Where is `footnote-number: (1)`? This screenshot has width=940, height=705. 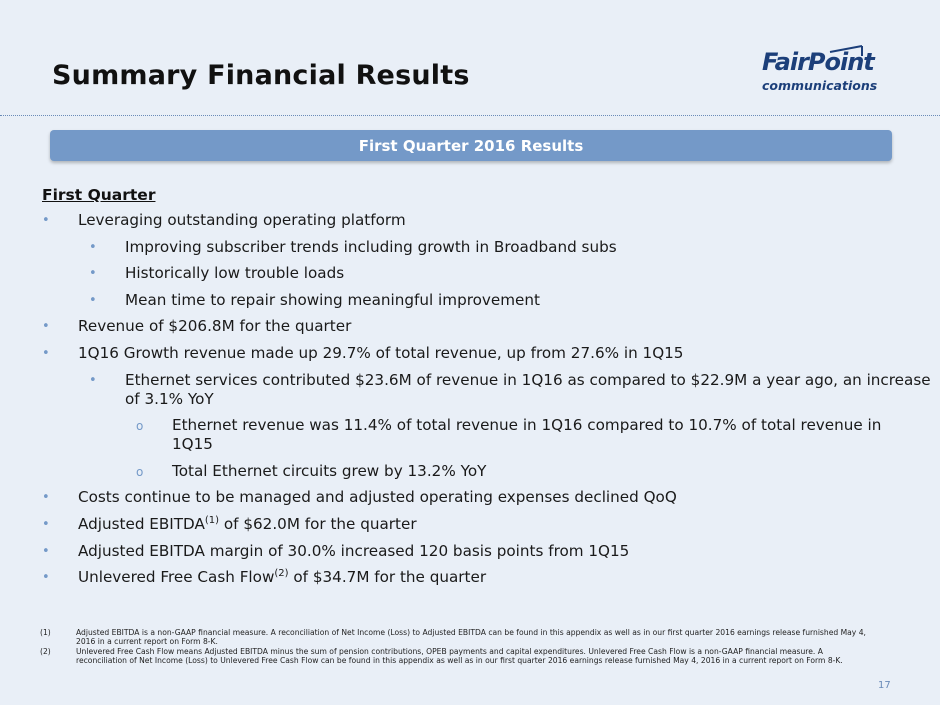
footnote-number: (1) is located at coordinates (45, 632).